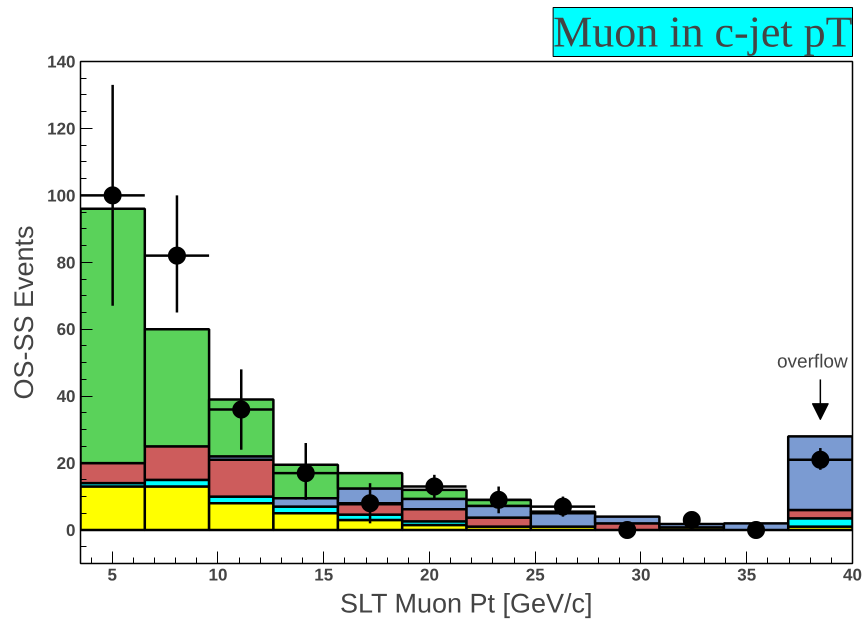 The width and height of the screenshot is (864, 623). What do you see at coordinates (703, 32) in the screenshot?
I see `chart-title: Muon in c-jet pT` at bounding box center [703, 32].